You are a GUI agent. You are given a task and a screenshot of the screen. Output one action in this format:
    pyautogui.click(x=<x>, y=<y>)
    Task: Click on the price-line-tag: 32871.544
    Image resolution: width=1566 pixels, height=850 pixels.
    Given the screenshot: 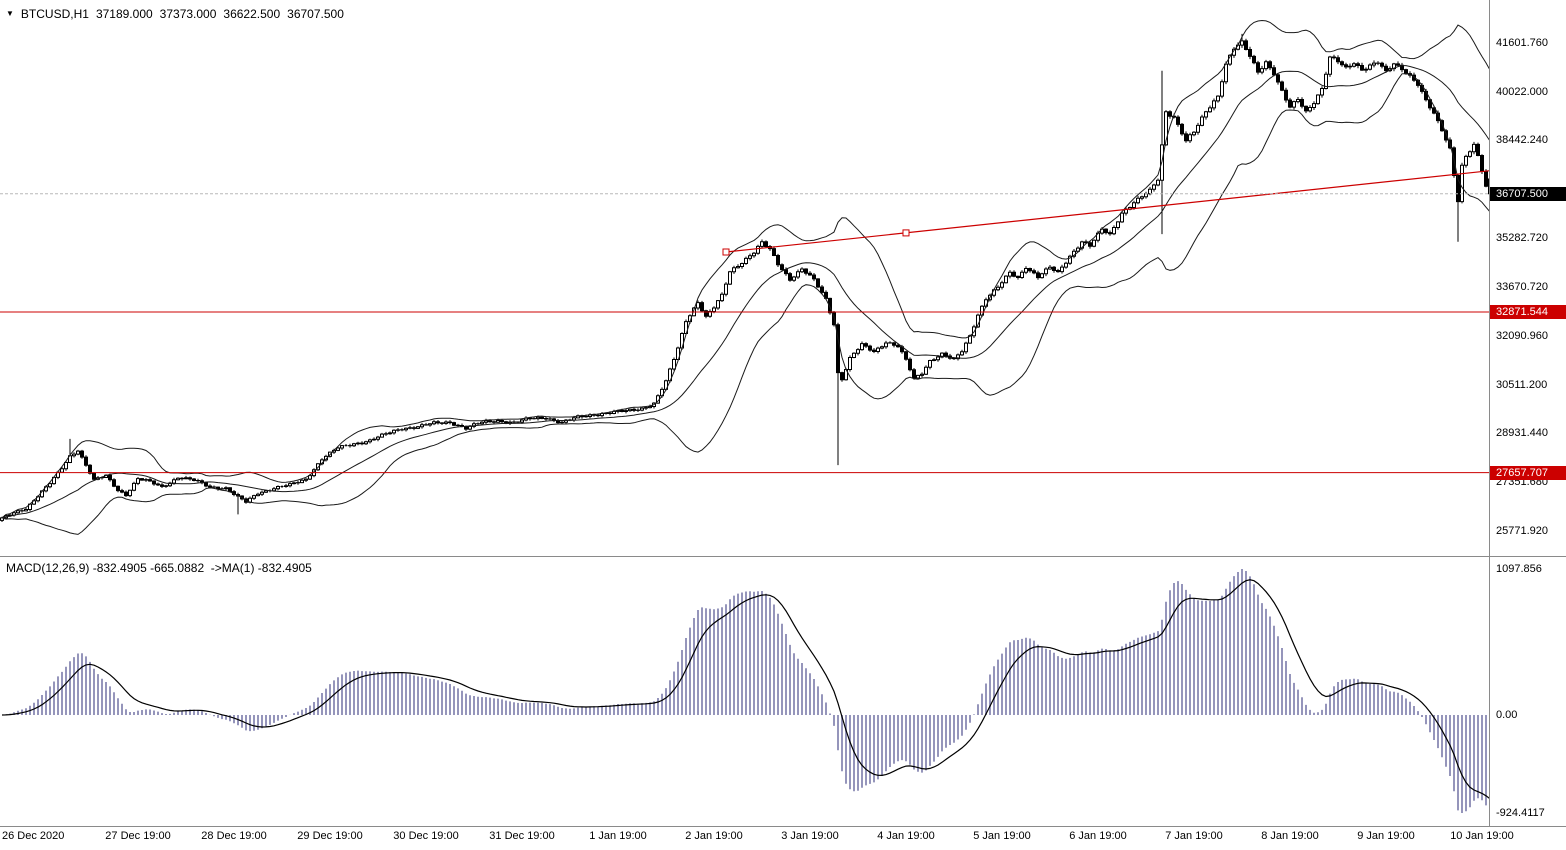 What is the action you would take?
    pyautogui.click(x=1528, y=312)
    